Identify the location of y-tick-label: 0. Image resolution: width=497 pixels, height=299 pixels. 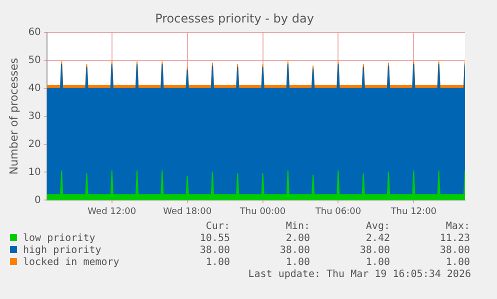
(37, 200).